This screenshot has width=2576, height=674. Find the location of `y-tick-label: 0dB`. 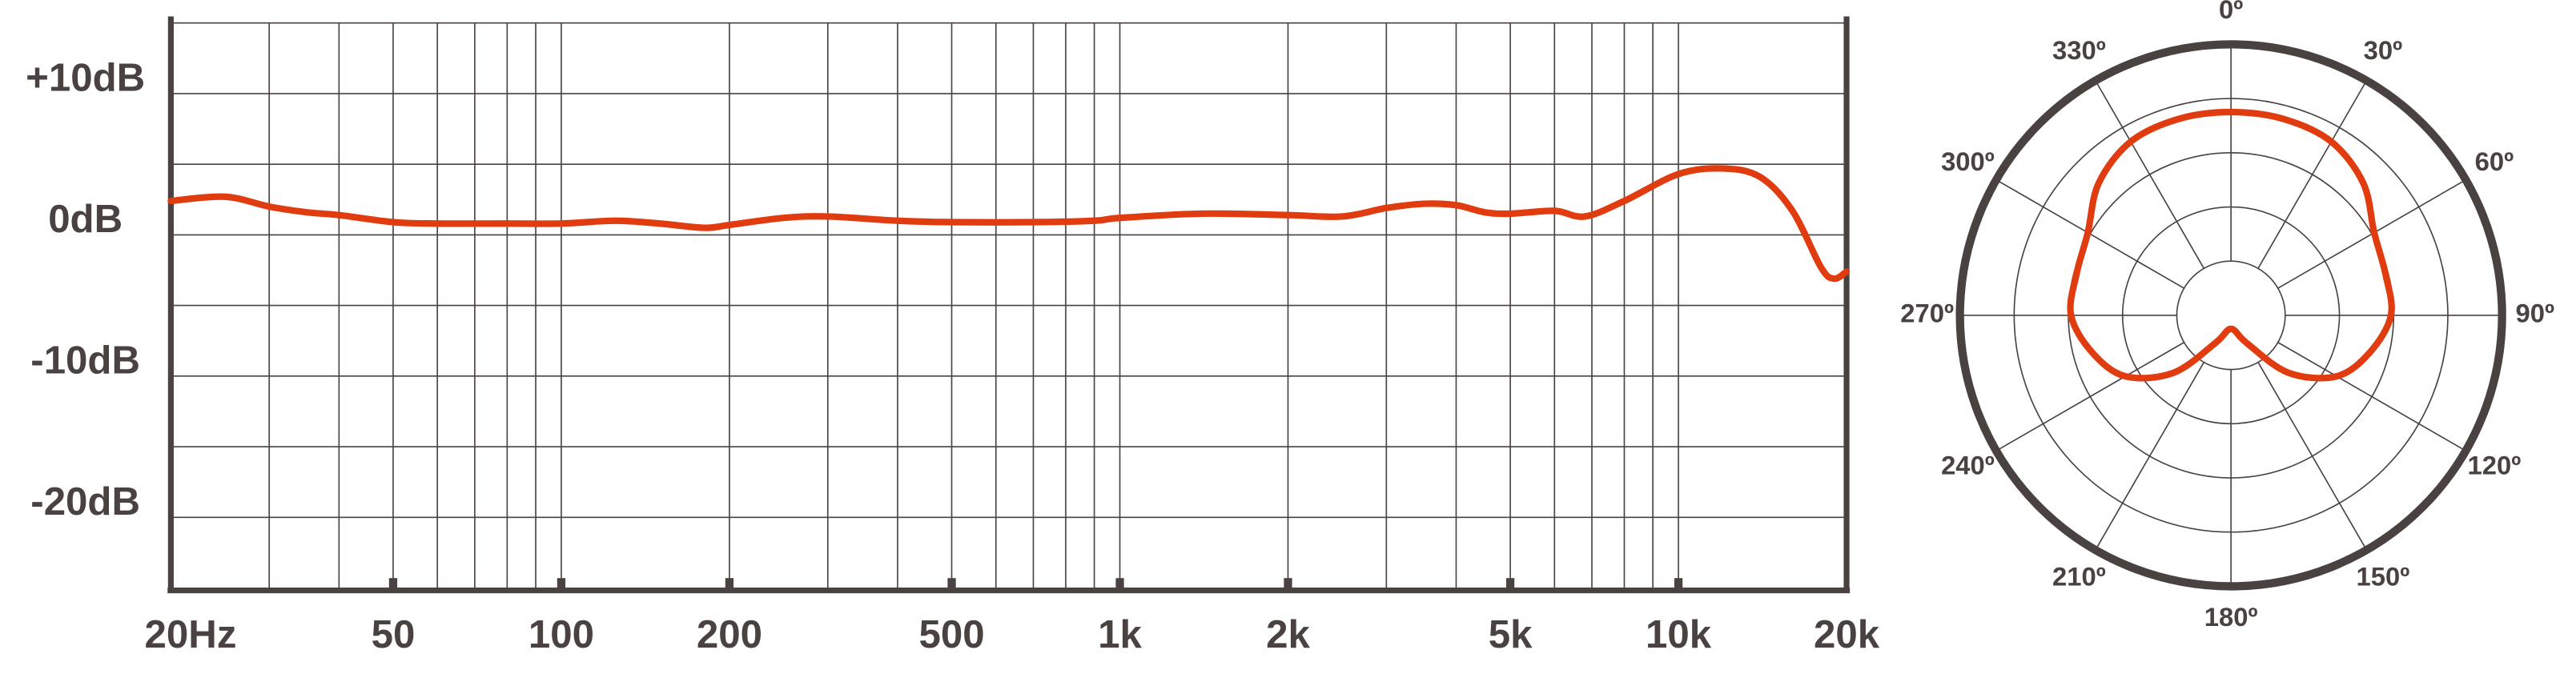

y-tick-label: 0dB is located at coordinates (85, 219).